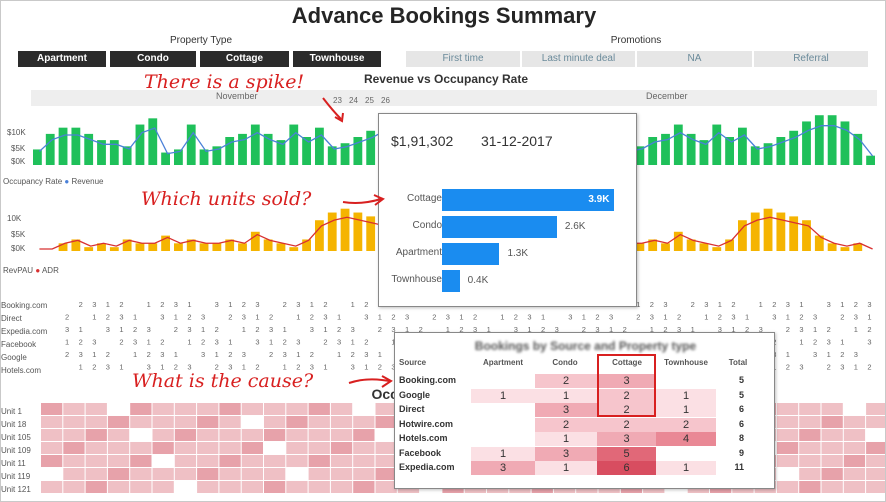 The width and height of the screenshot is (886, 502). Describe the element at coordinates (626, 381) in the screenshot. I see `matrix-cell-cottage: 3` at that location.